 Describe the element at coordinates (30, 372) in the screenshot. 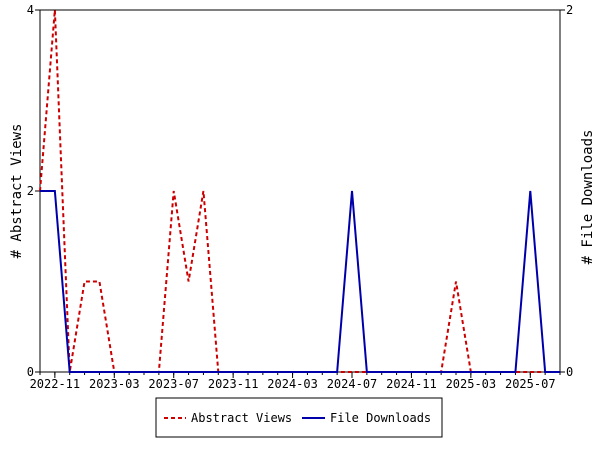

I see `y-left-tick-label: 0` at that location.